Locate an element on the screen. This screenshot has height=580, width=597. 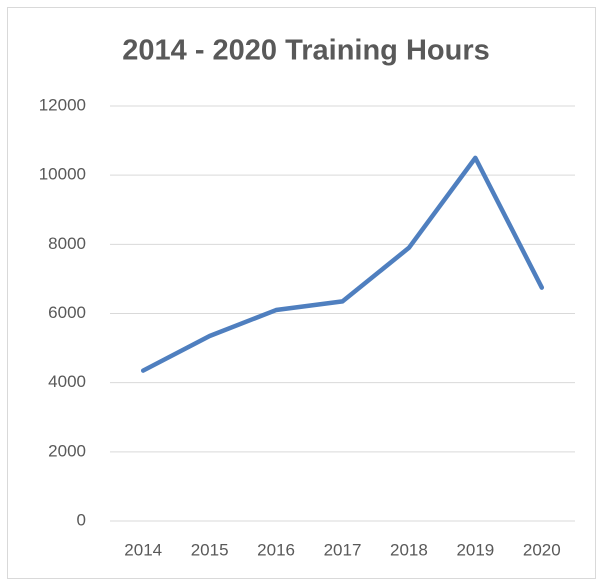
x-tick-label: 2017 is located at coordinates (343, 549).